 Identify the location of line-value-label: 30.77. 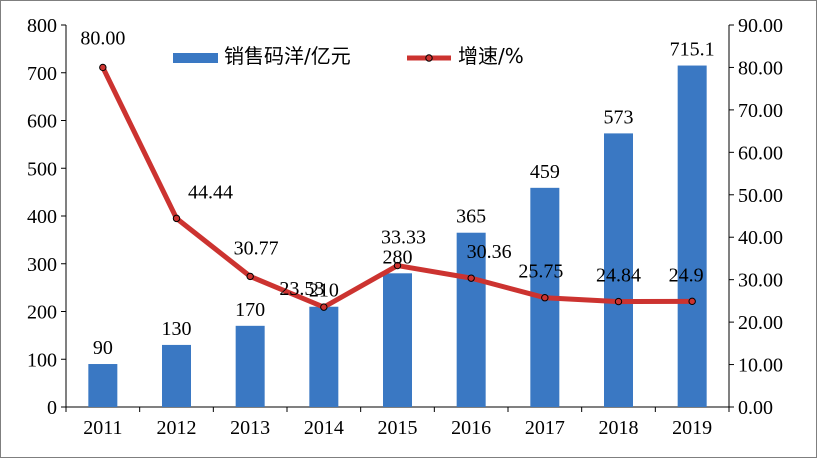
(256, 248).